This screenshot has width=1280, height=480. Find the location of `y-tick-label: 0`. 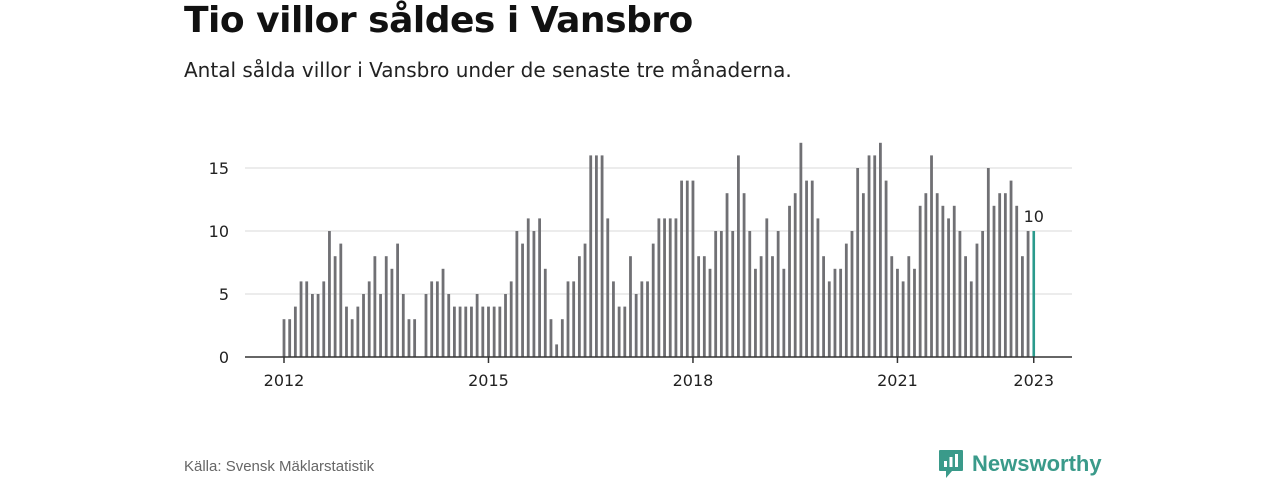

y-tick-label: 0 is located at coordinates (224, 357).